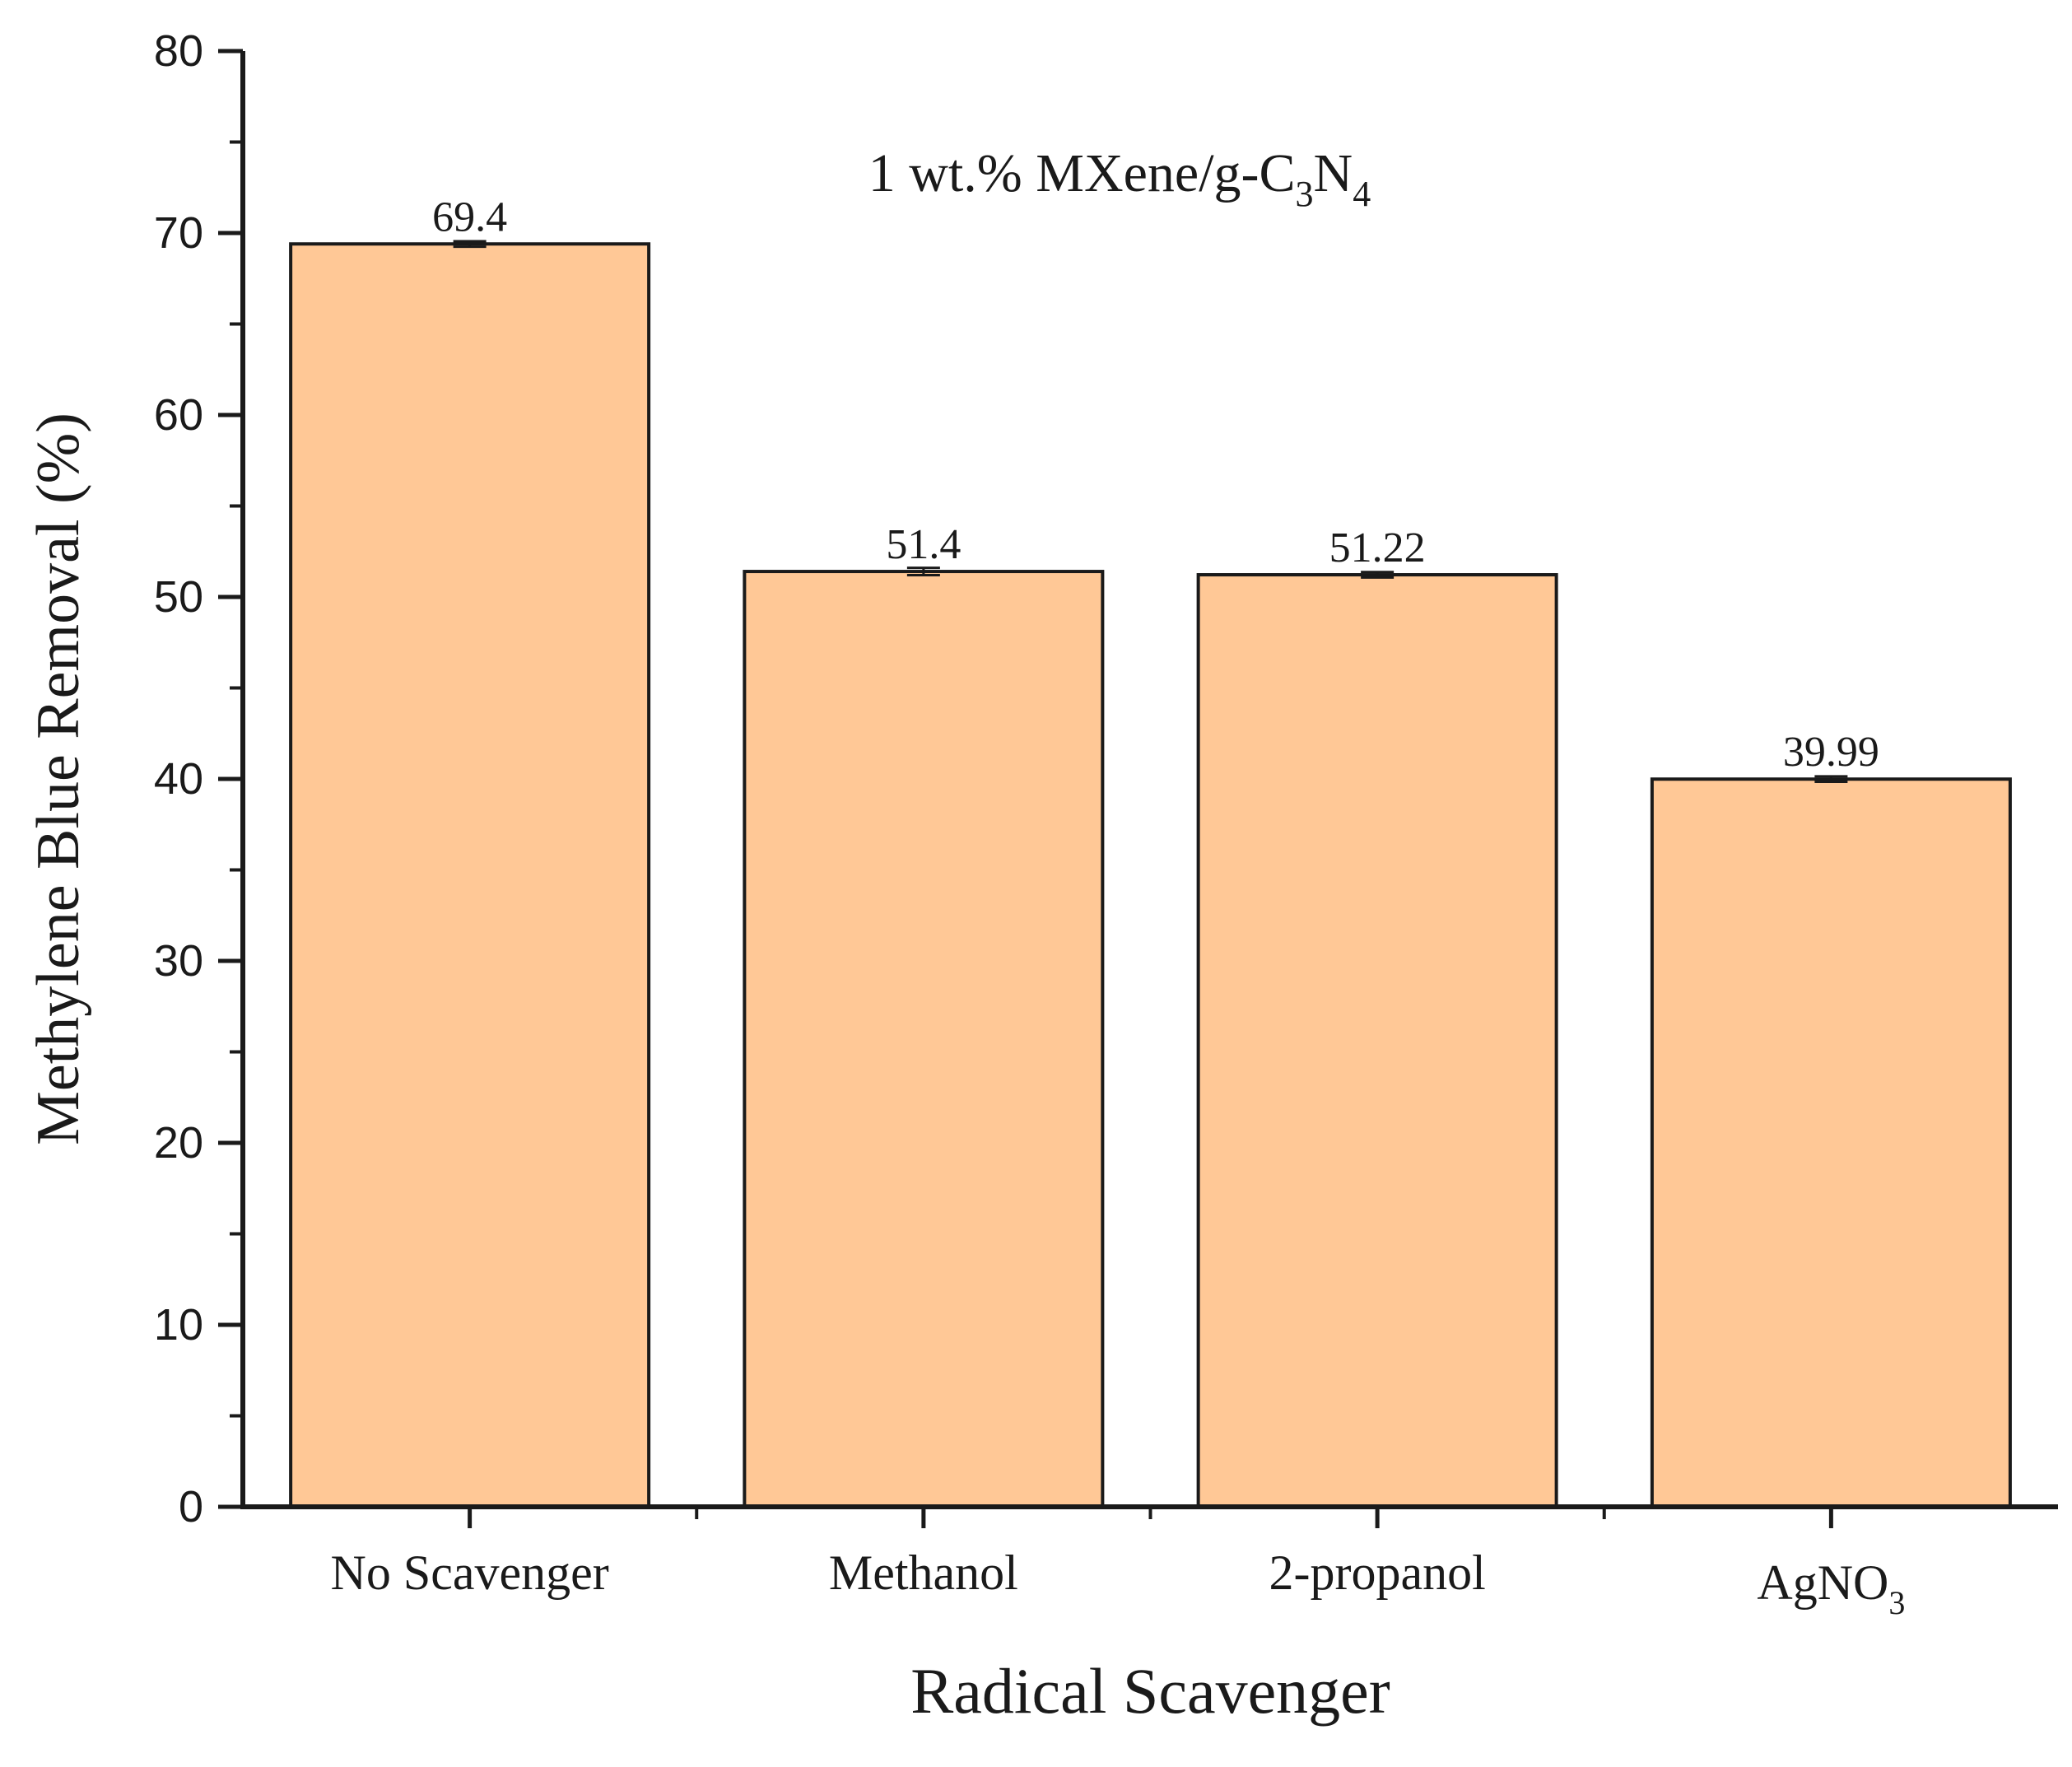 This screenshot has height=1767, width=2072. What do you see at coordinates (1831, 1588) in the screenshot?
I see `x-tick-label: AgNO3` at bounding box center [1831, 1588].